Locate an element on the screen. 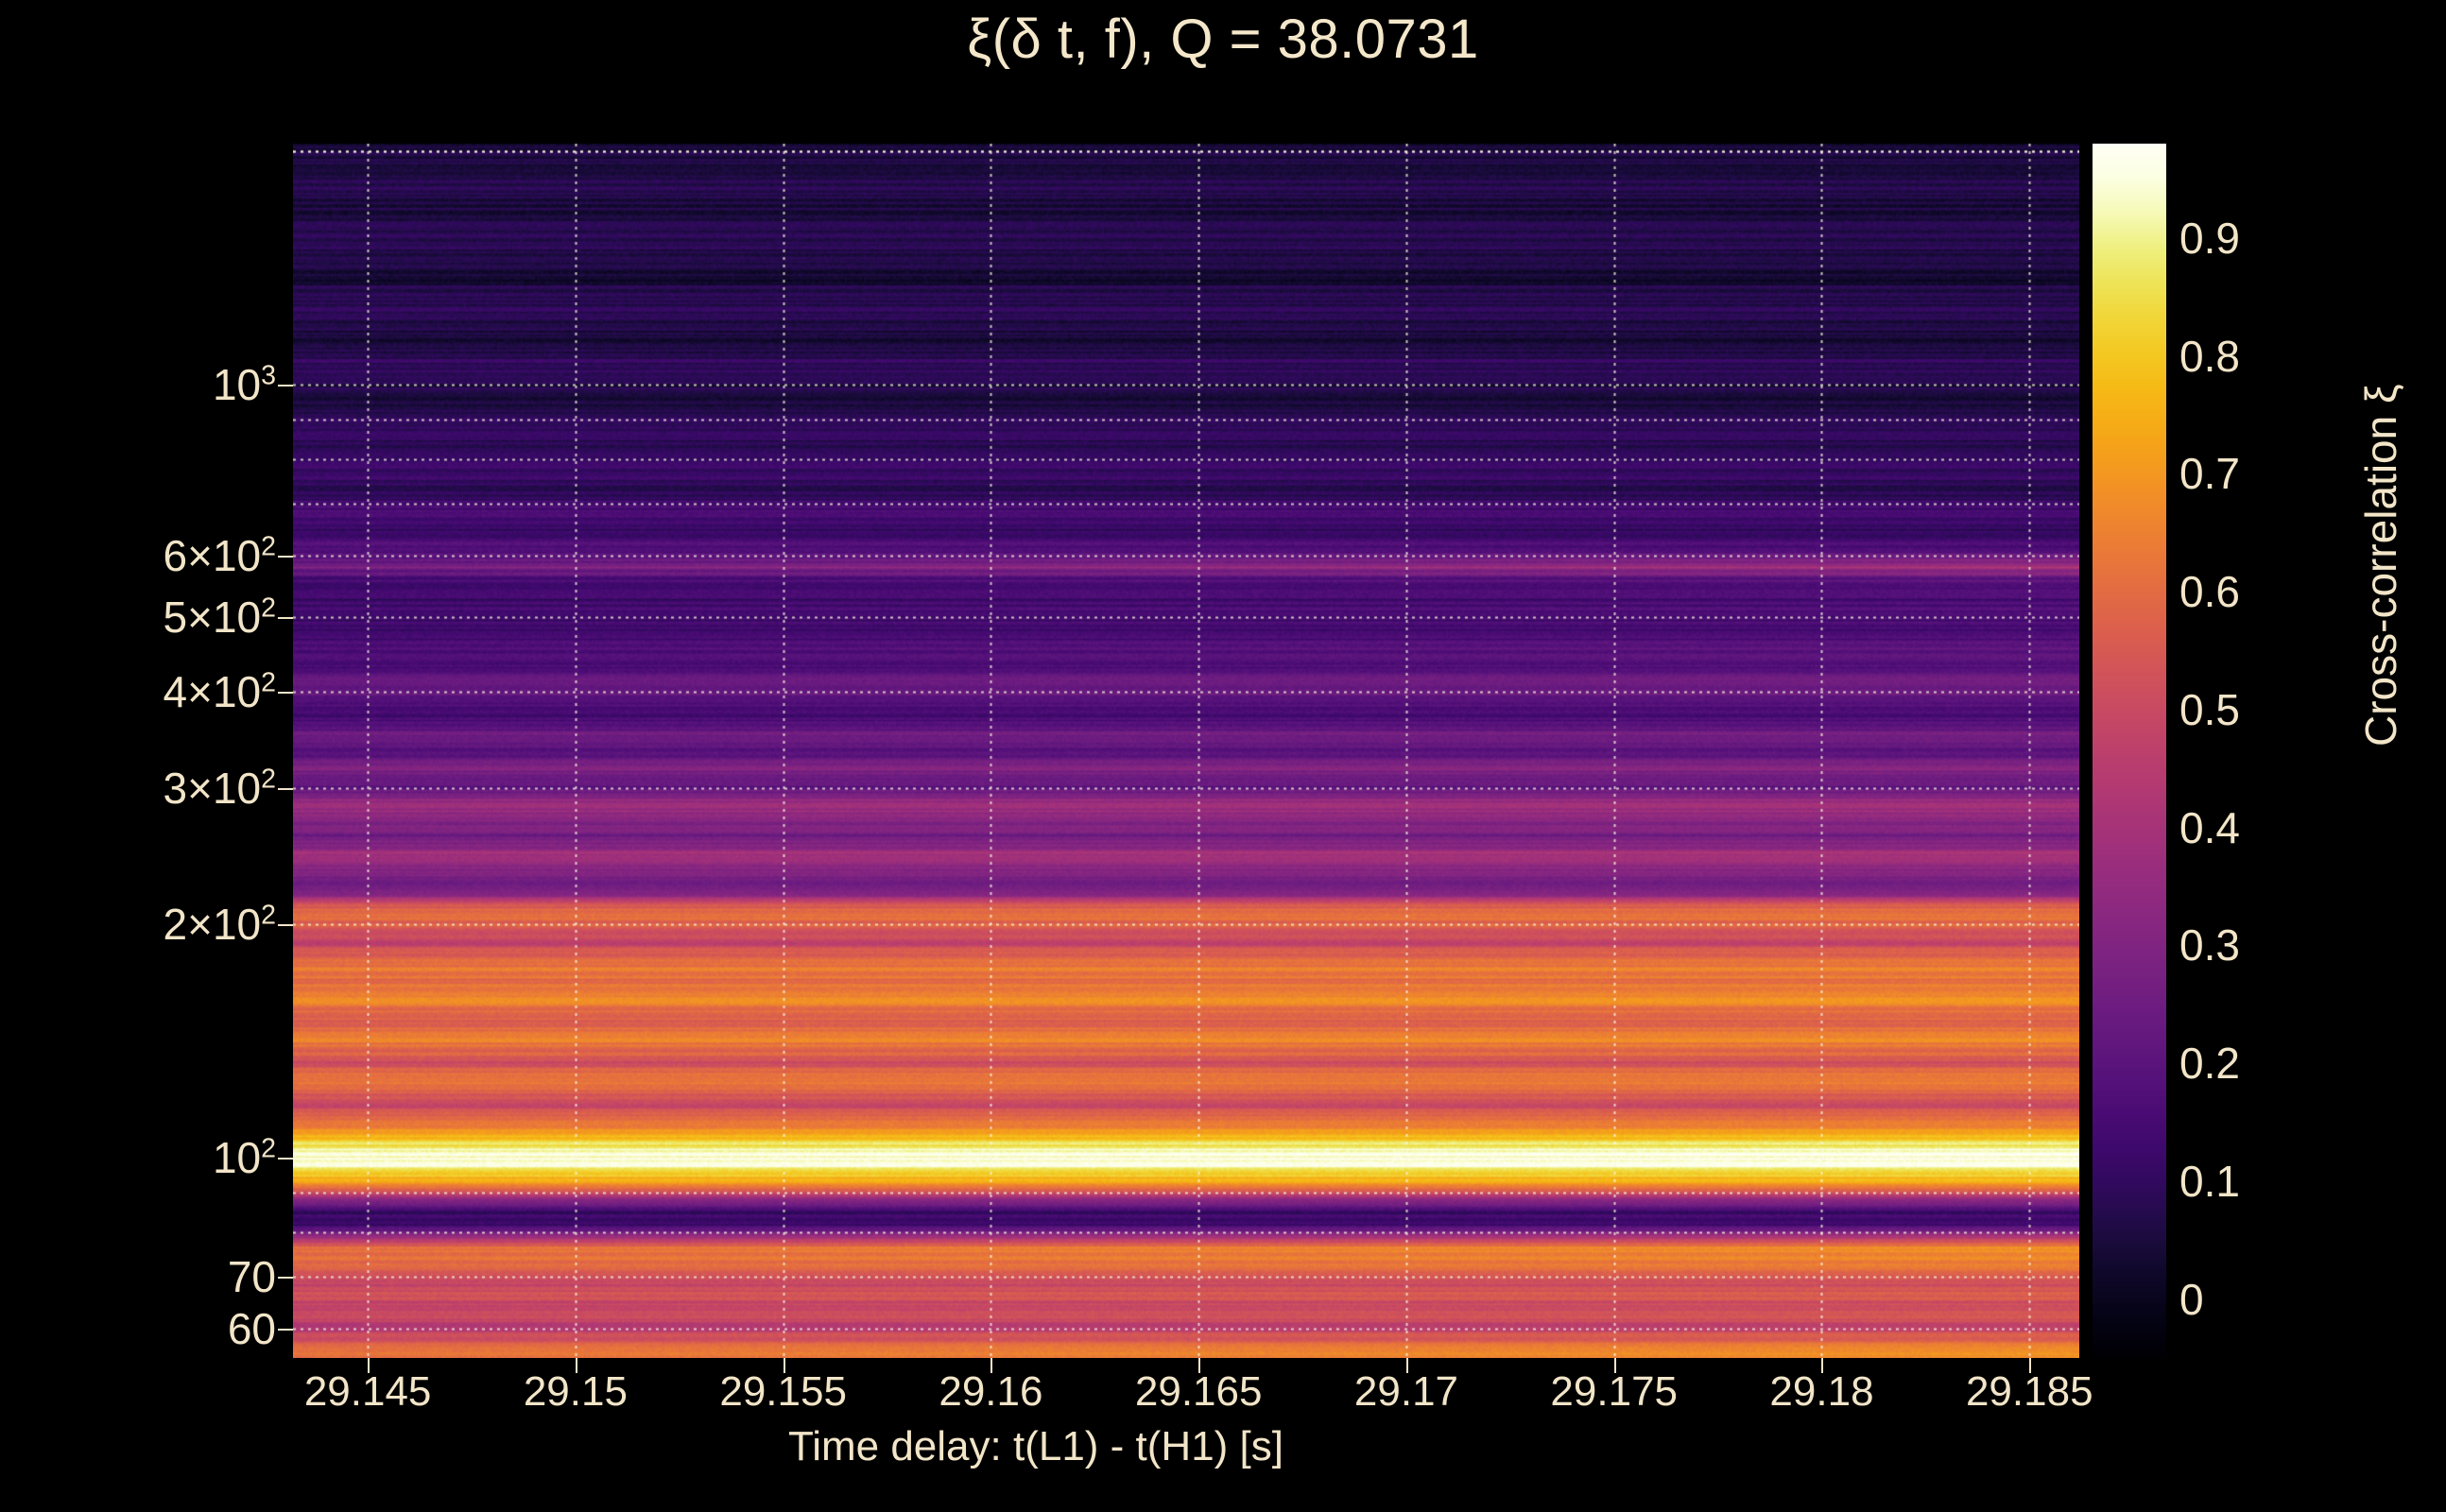 The width and height of the screenshot is (2446, 1512). y-tick-label: 10² is located at coordinates (244, 1157).